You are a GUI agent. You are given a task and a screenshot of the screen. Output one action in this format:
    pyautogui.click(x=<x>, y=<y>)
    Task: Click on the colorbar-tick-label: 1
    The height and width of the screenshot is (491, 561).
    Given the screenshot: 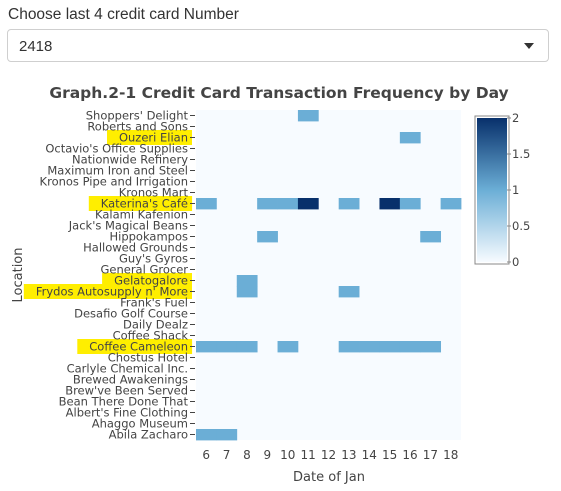 What is the action you would take?
    pyautogui.click(x=515, y=190)
    